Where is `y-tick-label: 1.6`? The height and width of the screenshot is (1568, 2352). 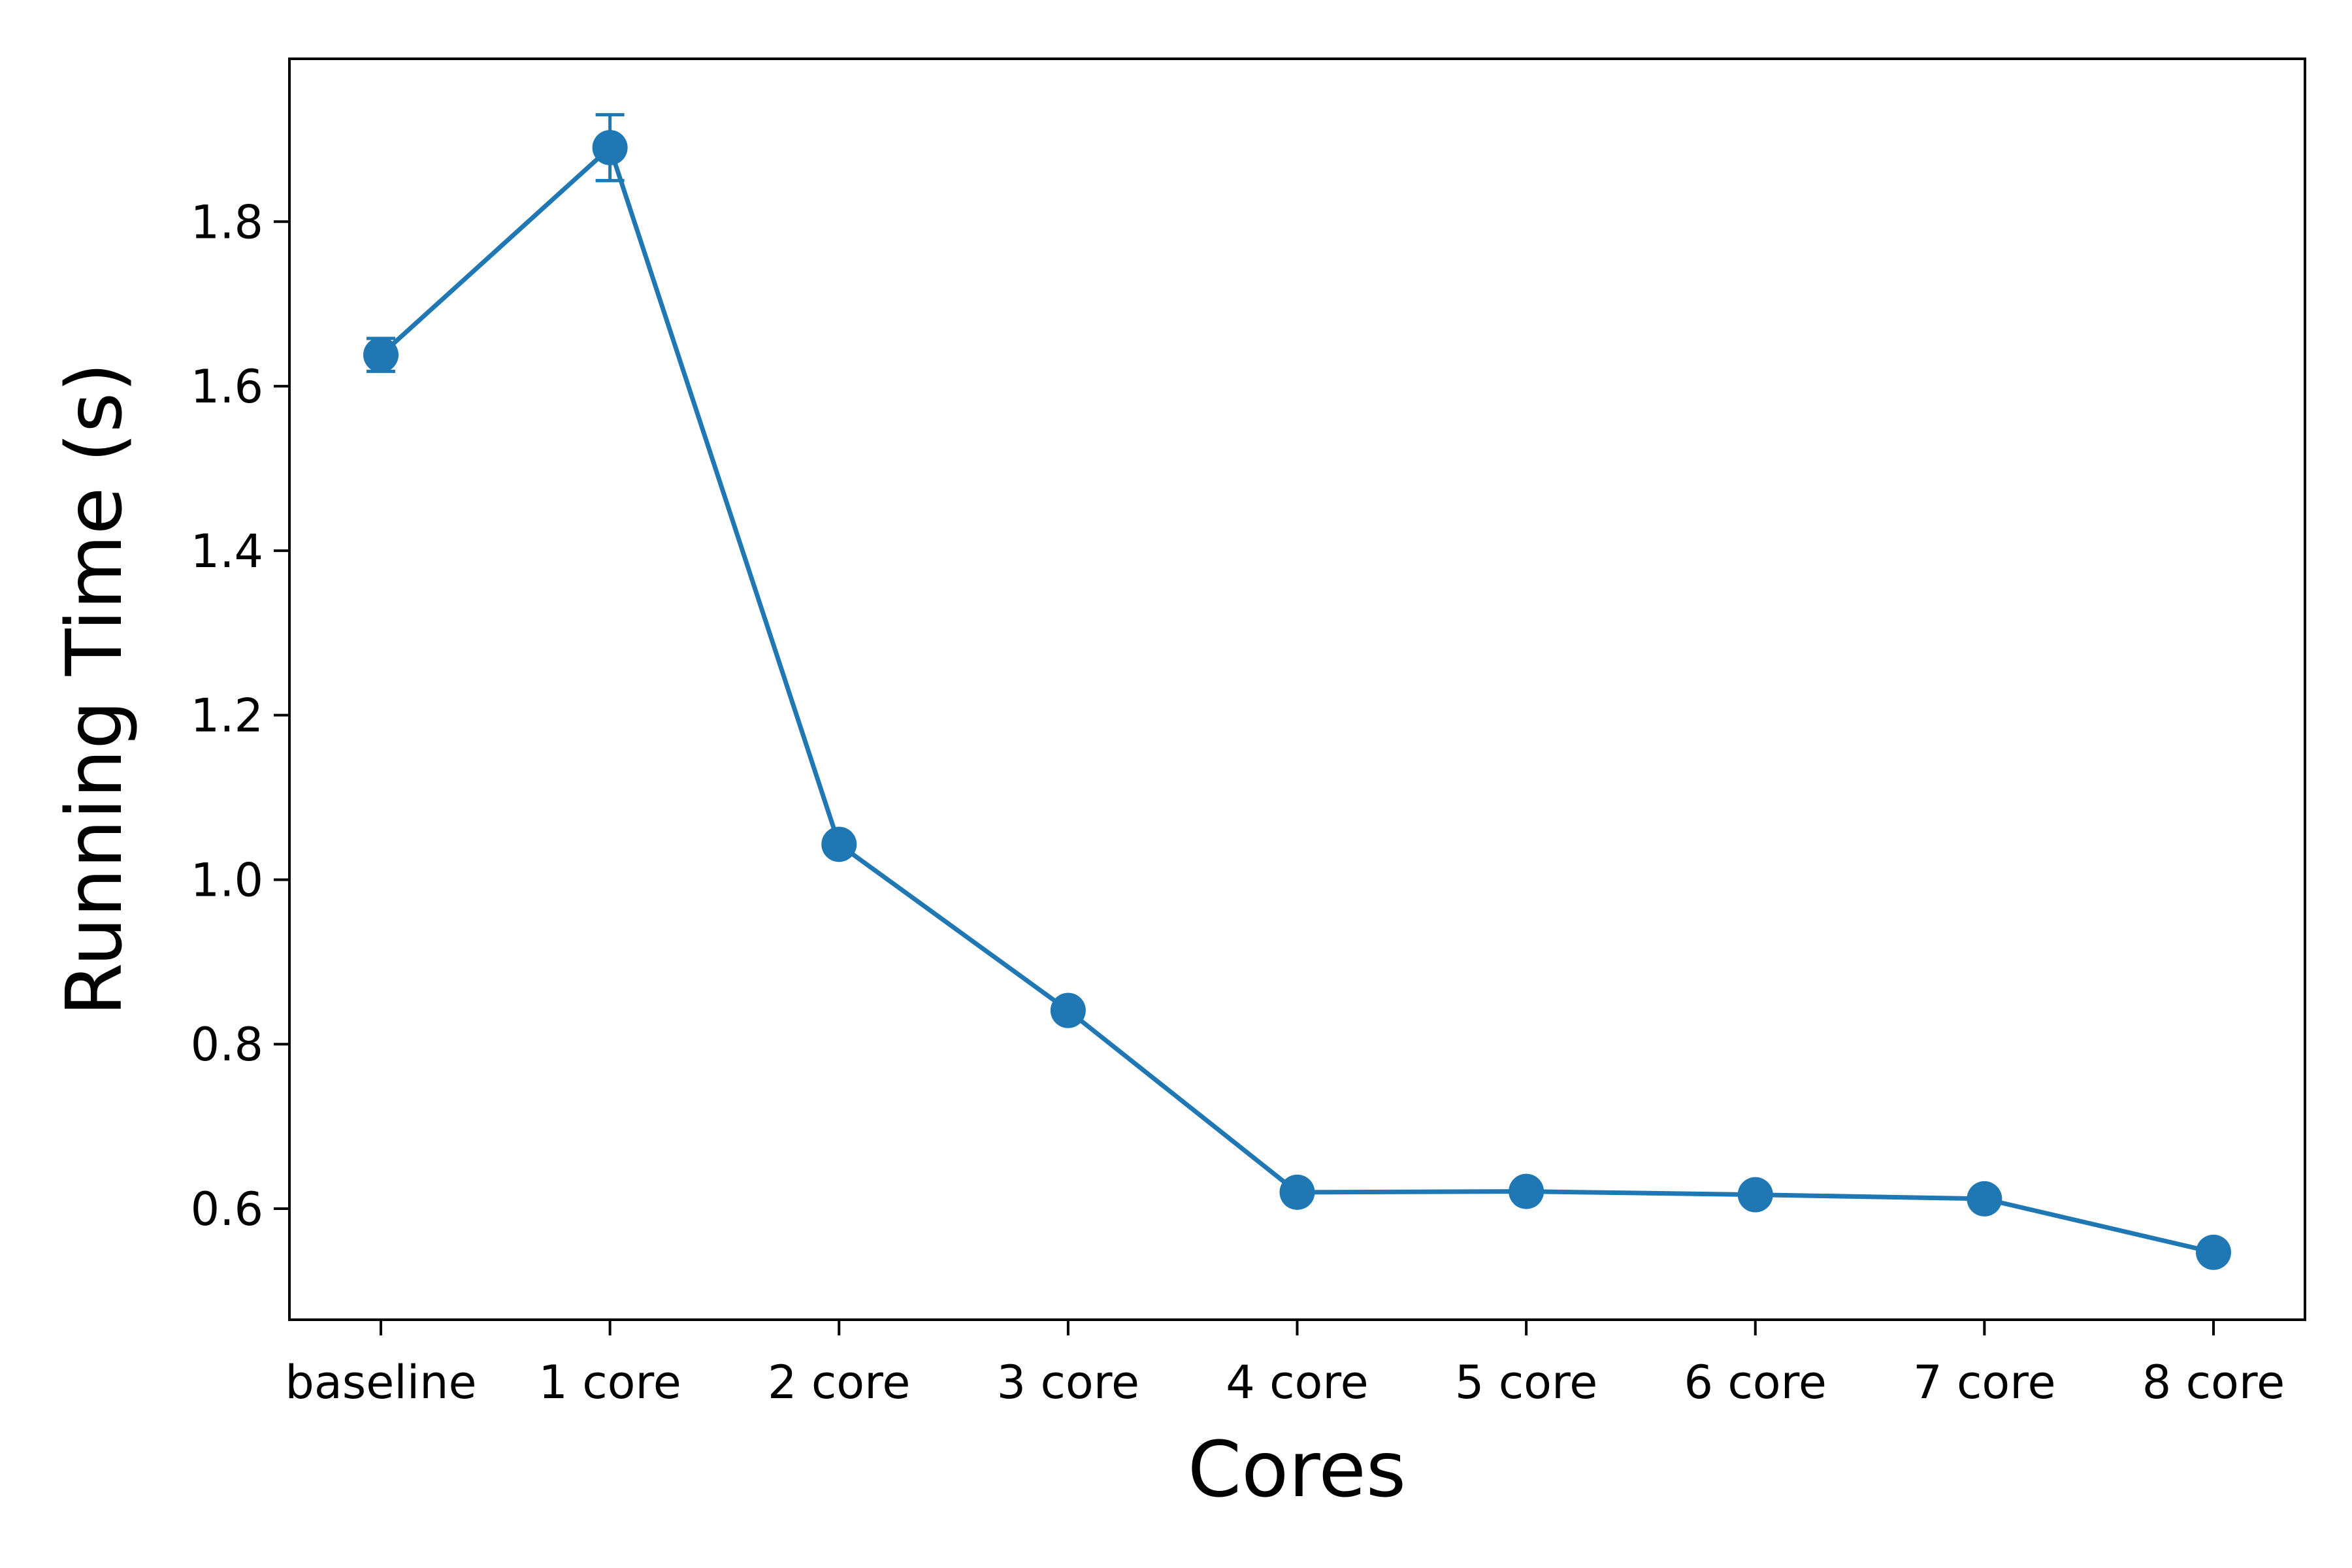
y-tick-label: 1.6 is located at coordinates (227, 387).